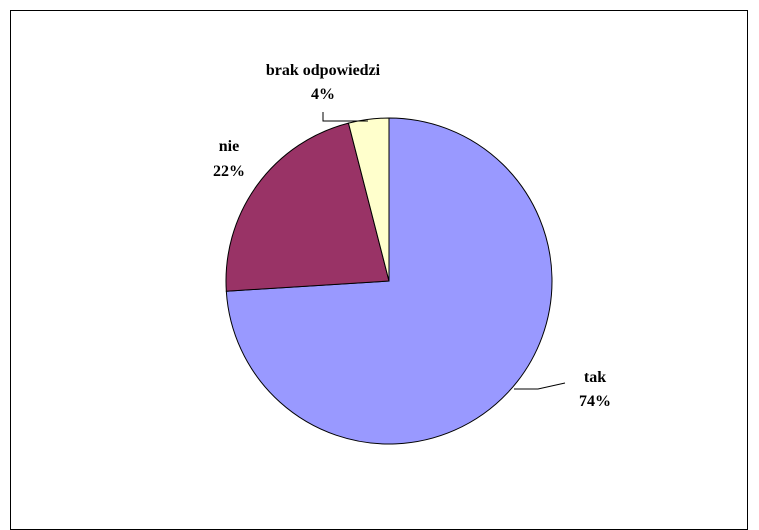 Image resolution: width=759 pixels, height=530 pixels. I want to click on data-label-tak-percent: 74%, so click(595, 401).